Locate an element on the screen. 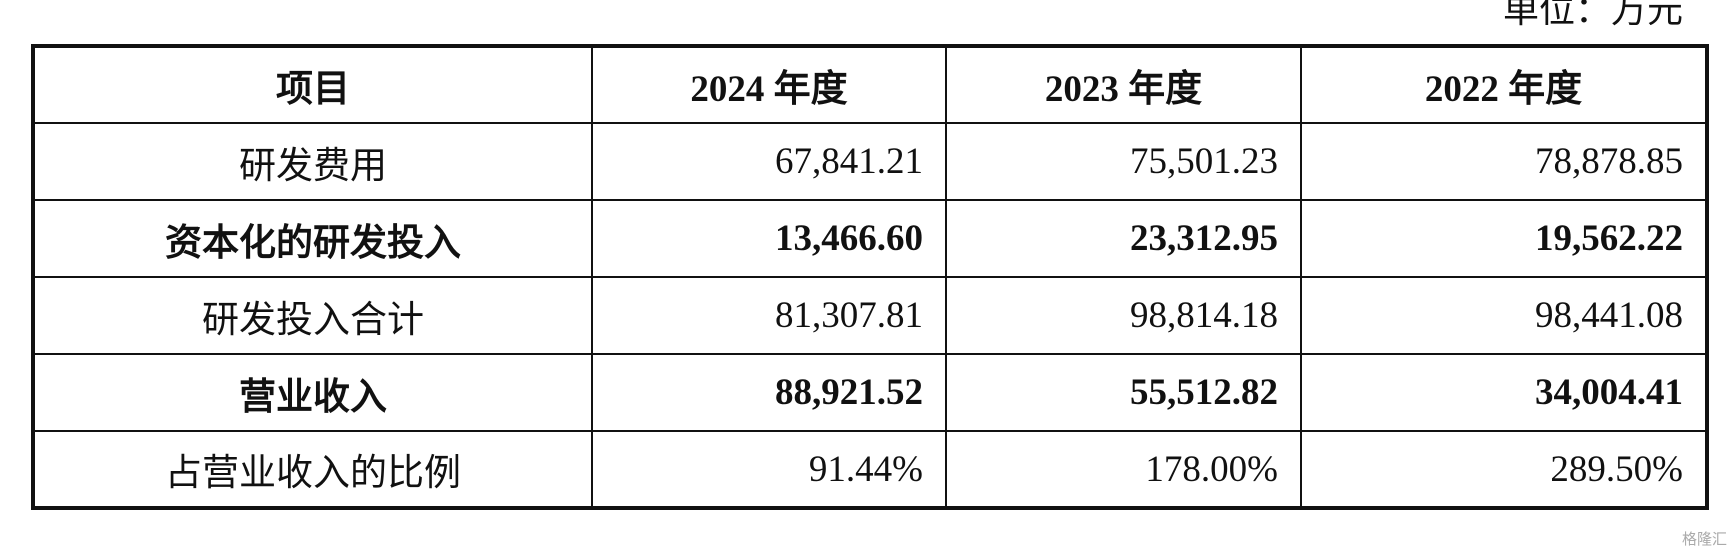  table-row: 营业收入 88,921.52 55,512.82 34,004.41 is located at coordinates (870, 392).